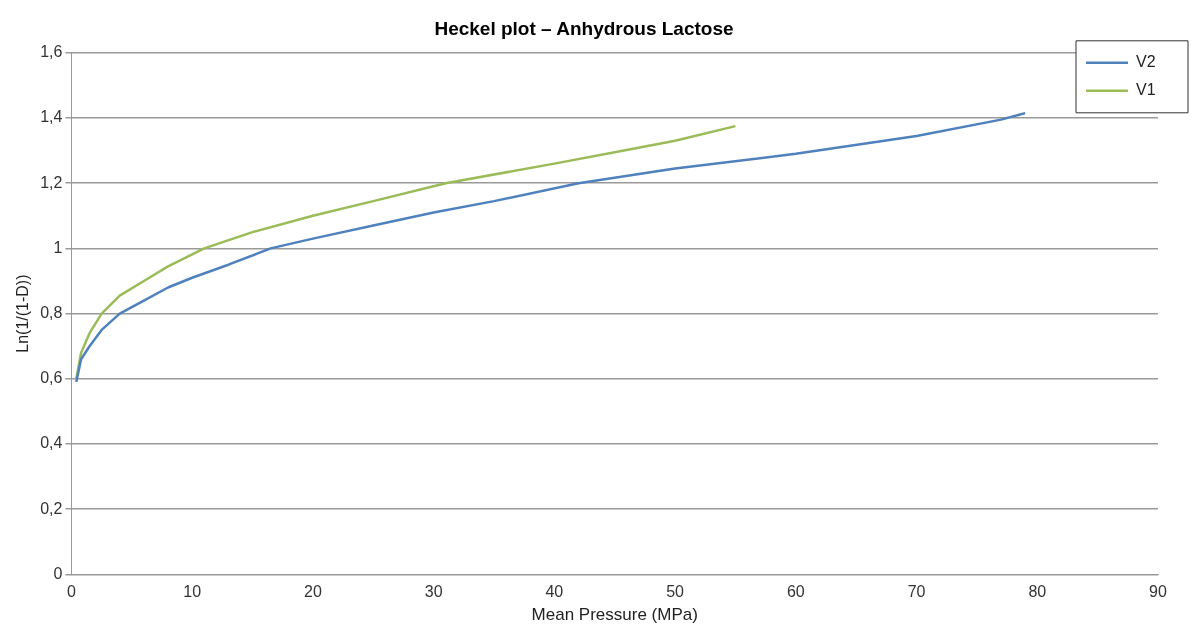  Describe the element at coordinates (1146, 62) in the screenshot. I see `legend-label: V2` at that location.